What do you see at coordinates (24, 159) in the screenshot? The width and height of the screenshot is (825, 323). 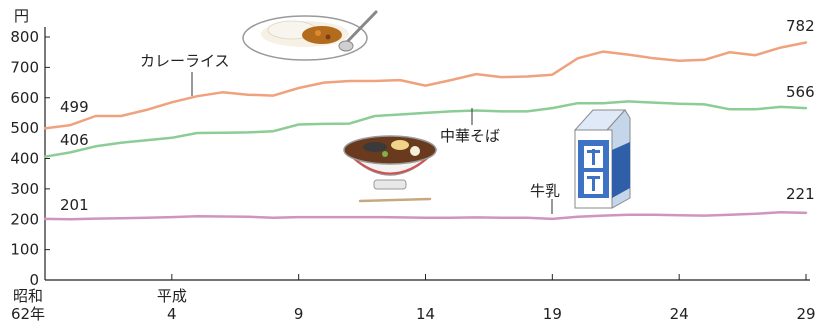 I see `y-tick-label: 400` at bounding box center [24, 159].